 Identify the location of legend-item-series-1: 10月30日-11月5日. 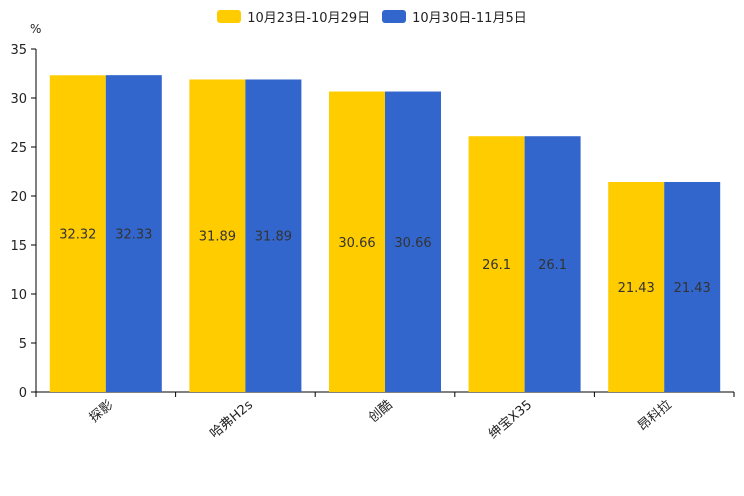
(454, 16).